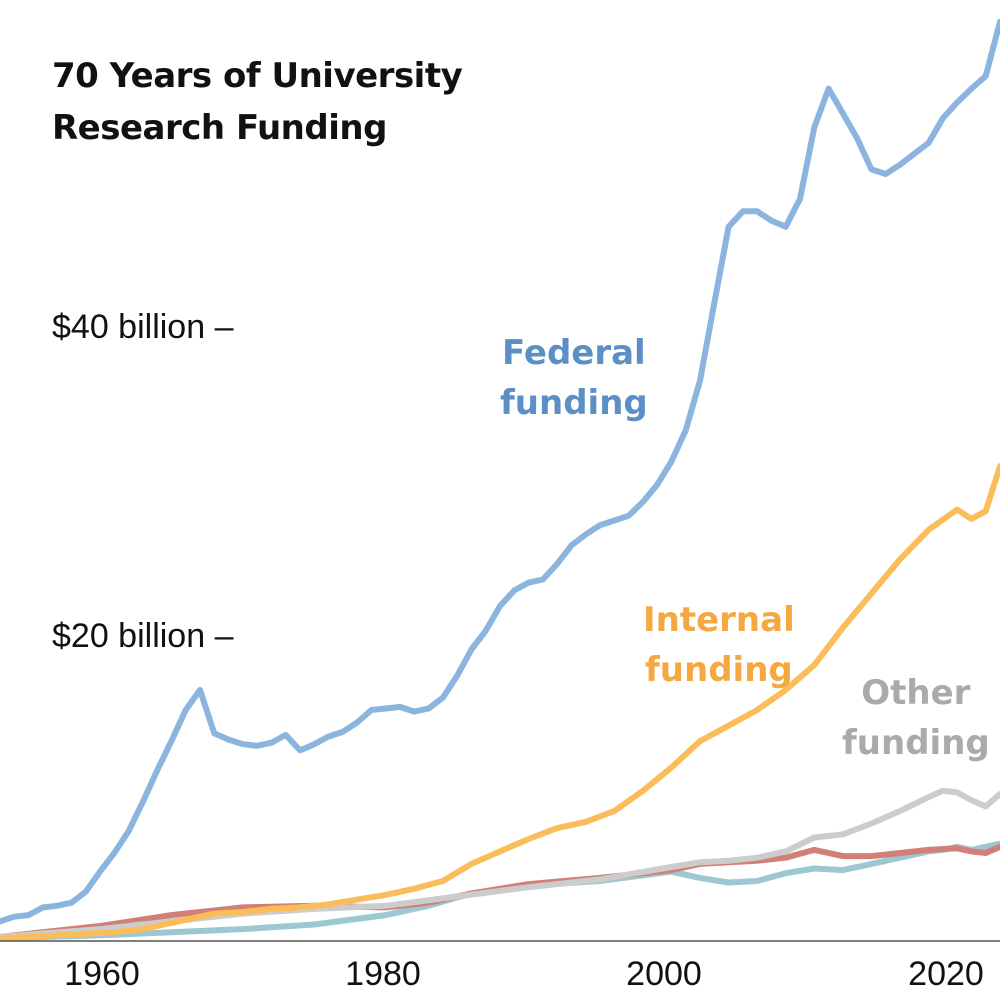 This screenshot has width=1000, height=1000. What do you see at coordinates (102, 974) in the screenshot?
I see `x-tick-label-1960: 1960` at bounding box center [102, 974].